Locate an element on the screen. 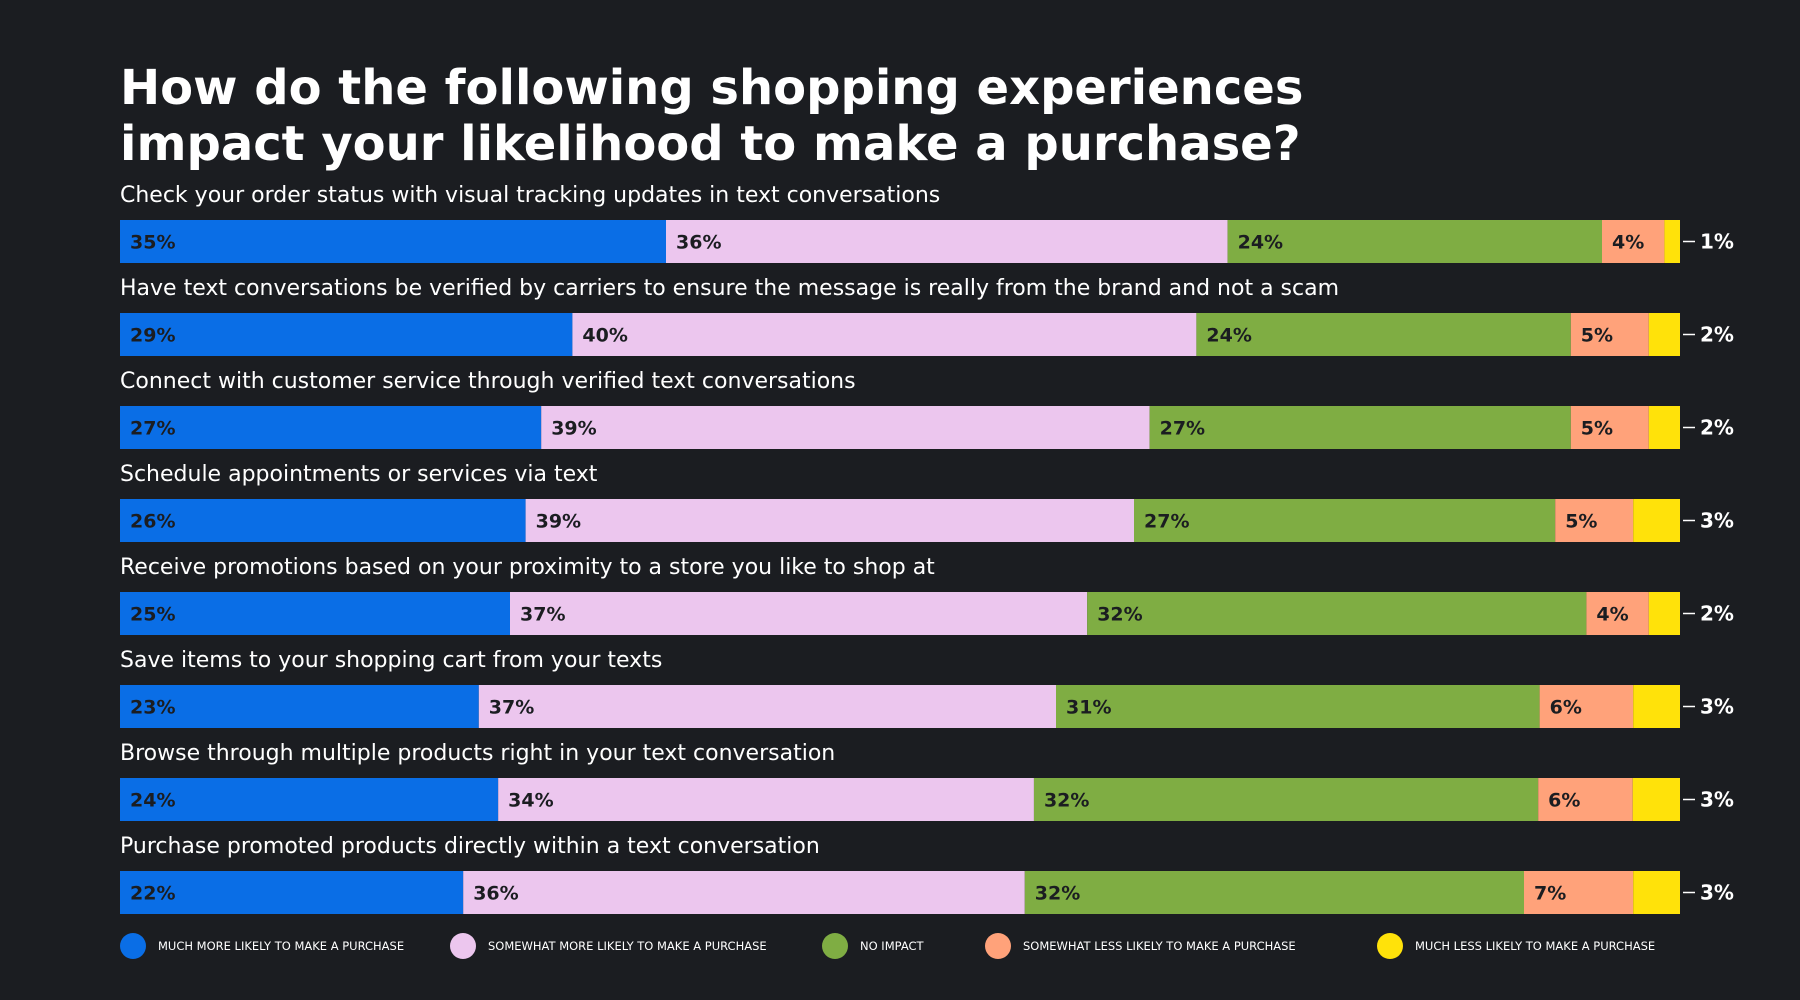 This screenshot has width=1800, height=1000. legend-item: SOMEWHAT MORE LIKELY TO MAKE A PURCHASE is located at coordinates (608, 946).